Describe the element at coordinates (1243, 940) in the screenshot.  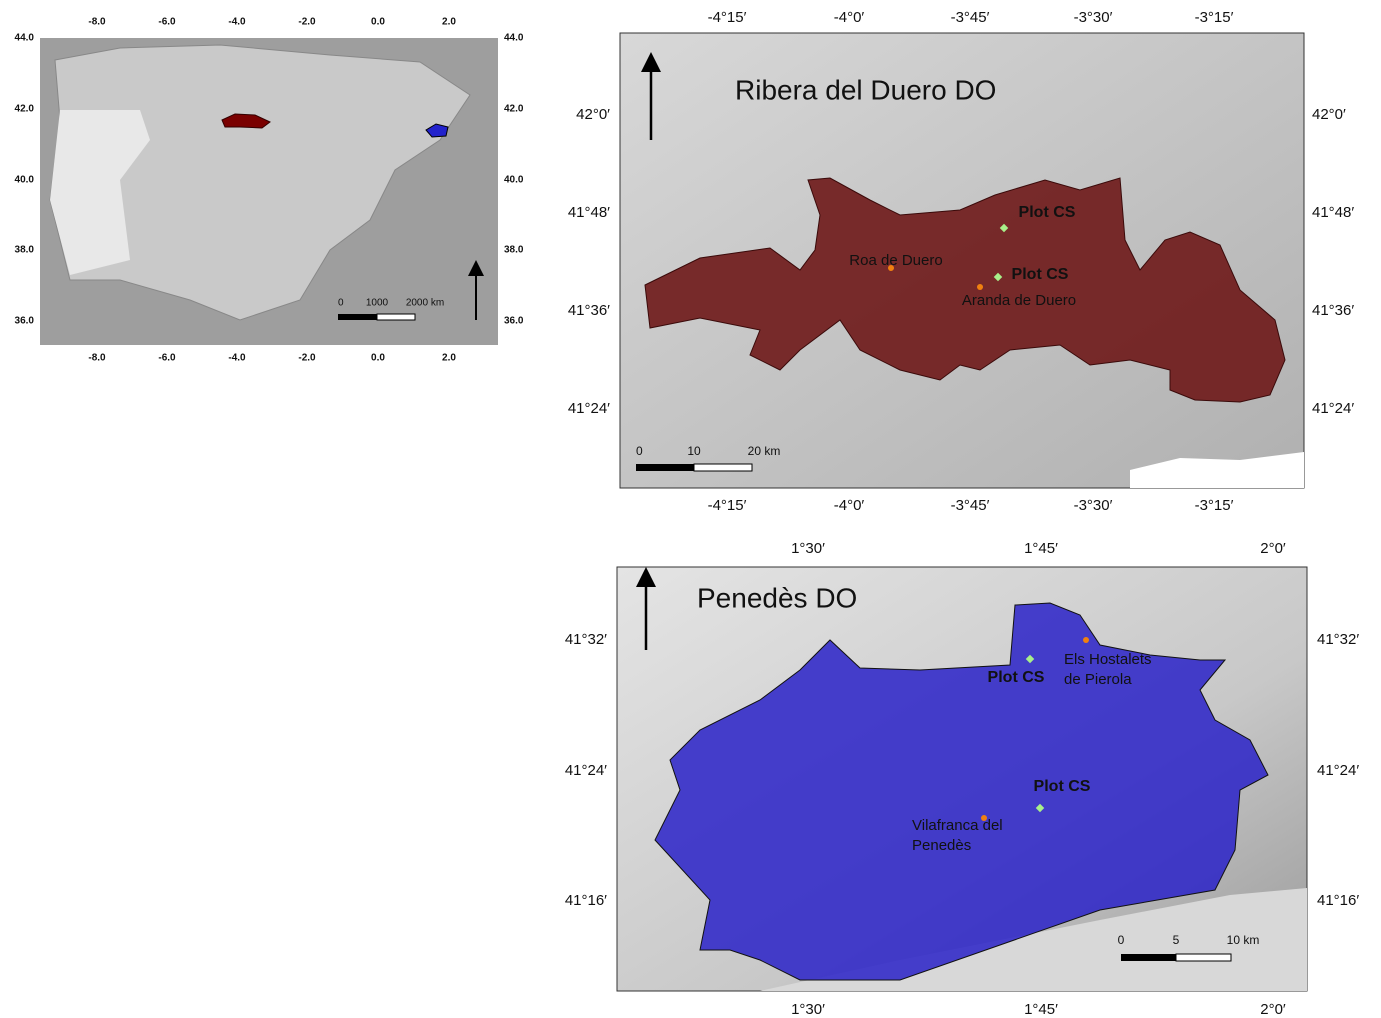
I see `scale-label: 10 km` at that location.